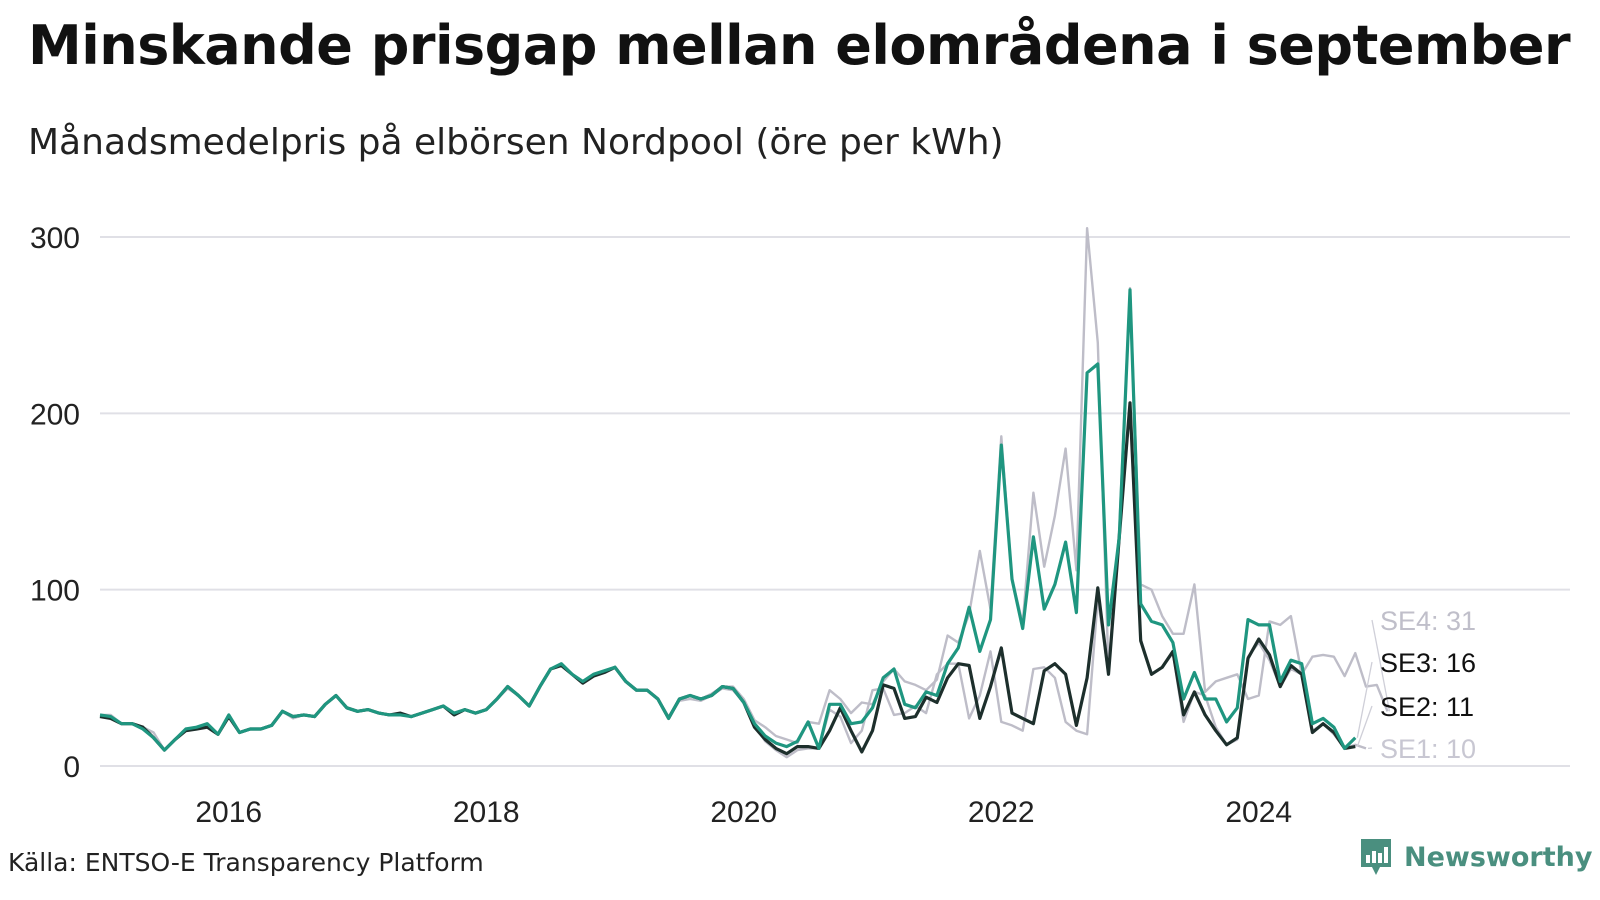 The image size is (1600, 900). I want to click on series-label-se2: SE2: 11, so click(1427, 707).